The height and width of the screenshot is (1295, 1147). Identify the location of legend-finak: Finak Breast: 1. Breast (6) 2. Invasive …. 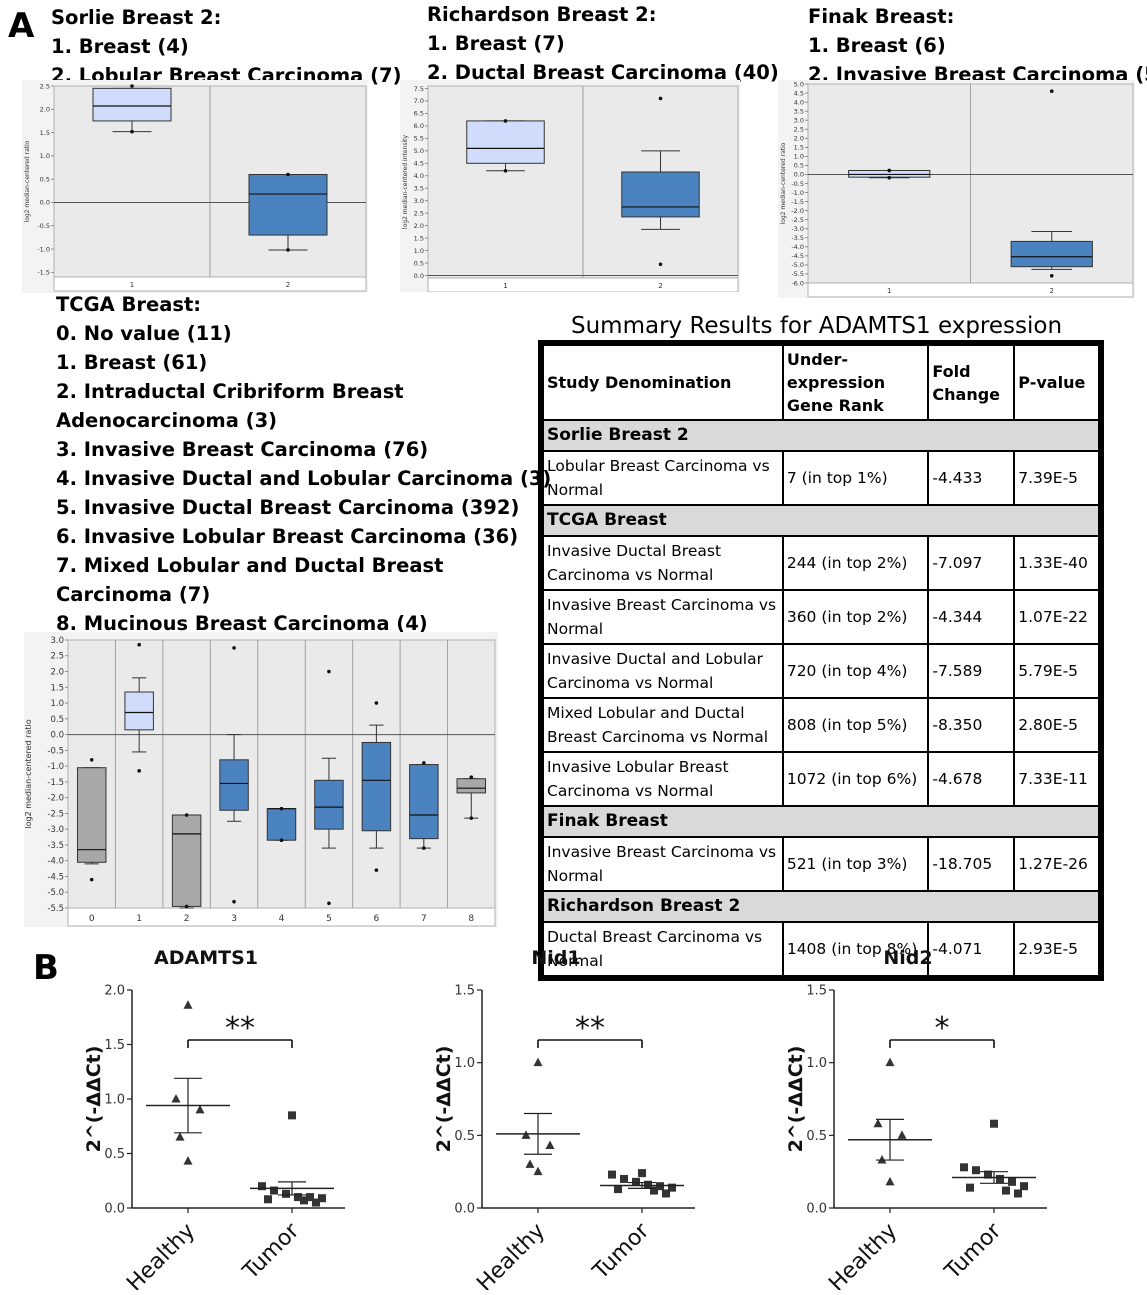
(977, 45).